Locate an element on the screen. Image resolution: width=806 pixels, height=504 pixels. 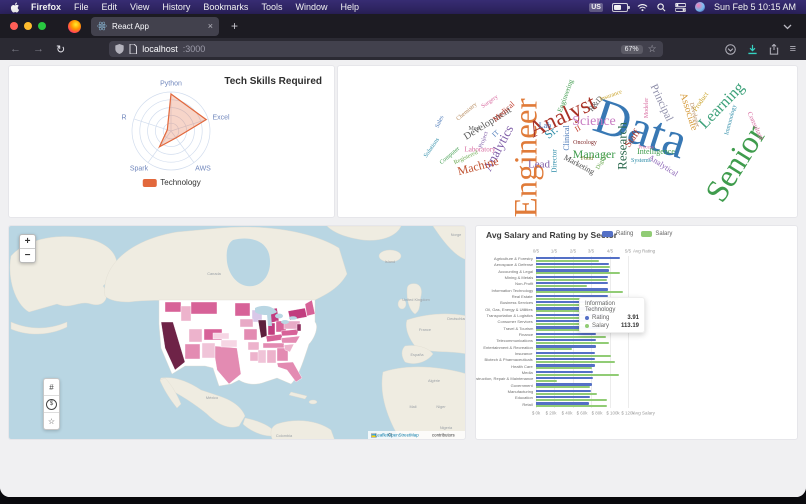
state-arkansas is located at coordinates (253, 346).